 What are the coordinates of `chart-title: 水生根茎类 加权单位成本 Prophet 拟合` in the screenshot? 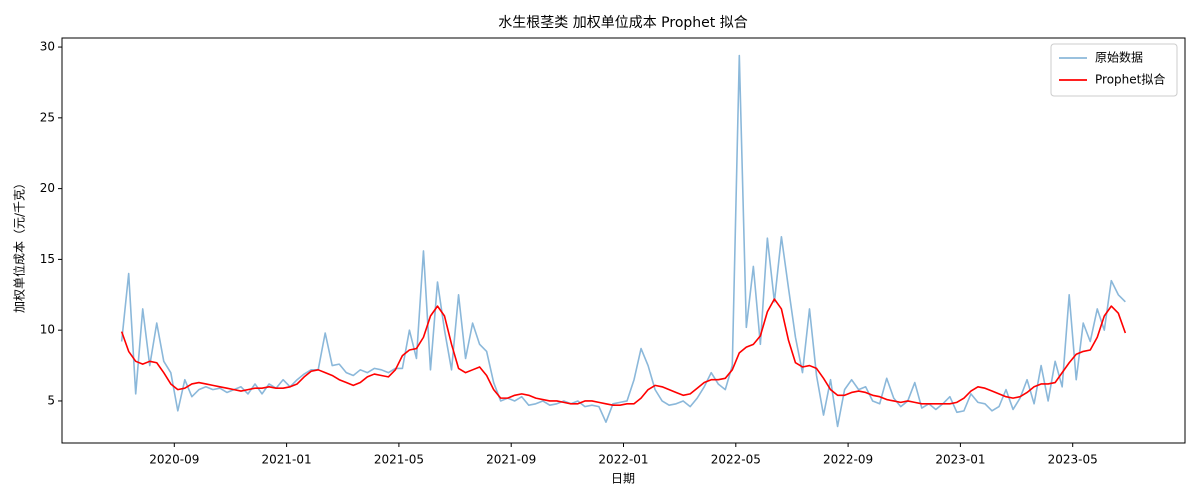 It's located at (622, 23).